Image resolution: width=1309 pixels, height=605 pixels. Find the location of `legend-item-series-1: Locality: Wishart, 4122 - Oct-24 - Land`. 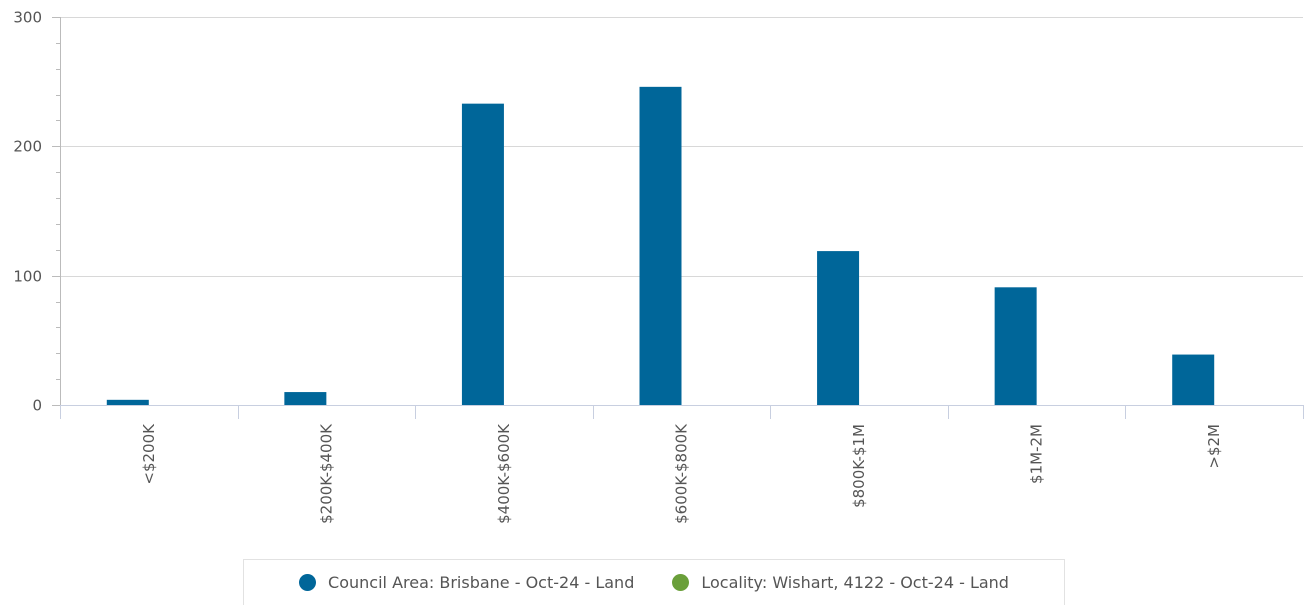

legend-item-series-1: Locality: Wishart, 4122 - Oct-24 - Land is located at coordinates (840, 582).